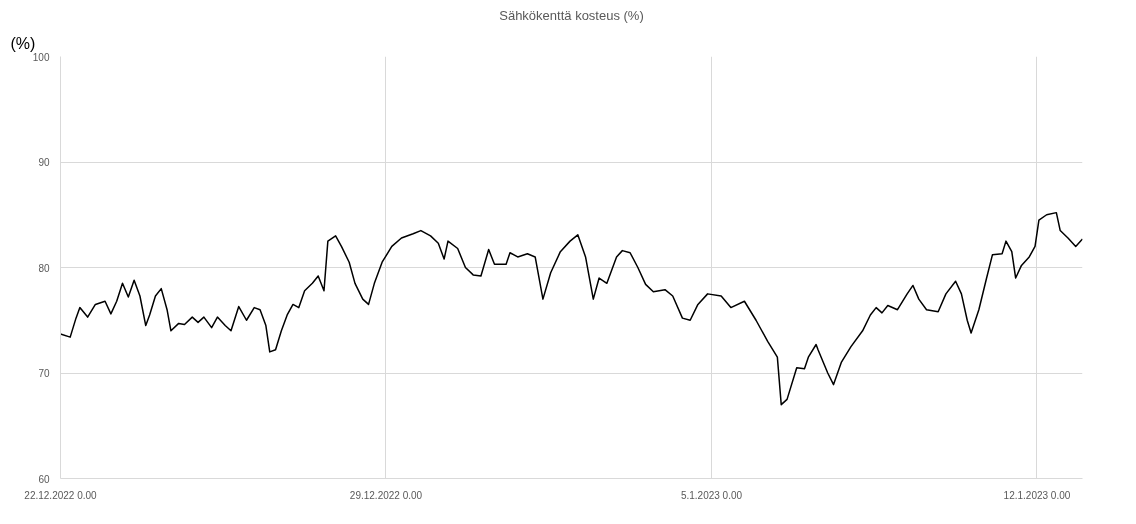 The height and width of the screenshot is (524, 1136). What do you see at coordinates (571, 15) in the screenshot?
I see `chart-title: Sähkökenttä kosteus (%)` at bounding box center [571, 15].